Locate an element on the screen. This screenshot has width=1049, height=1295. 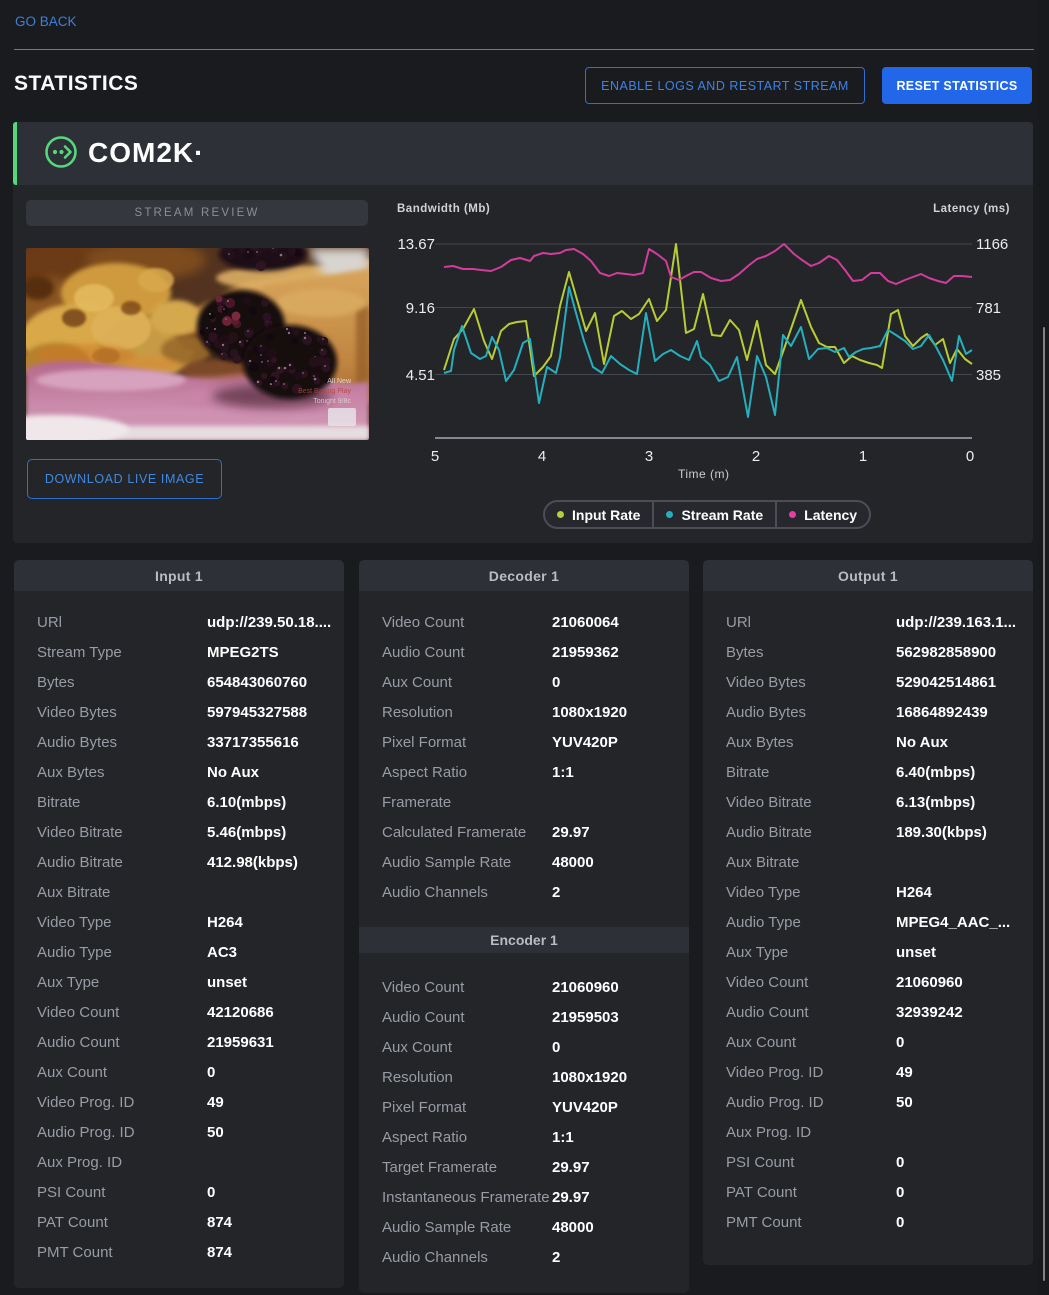
svg-text: Tonight 9/8c is located at coordinates (332, 401).